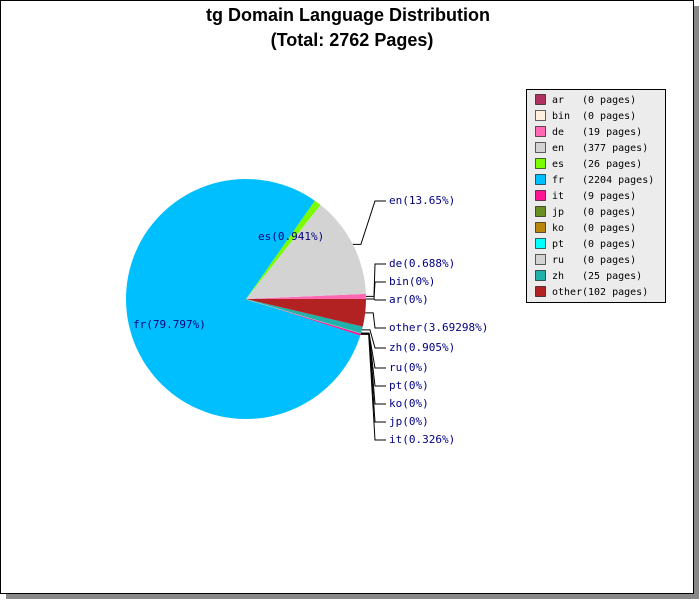  I want to click on legend-label: fr, so click(558, 180).